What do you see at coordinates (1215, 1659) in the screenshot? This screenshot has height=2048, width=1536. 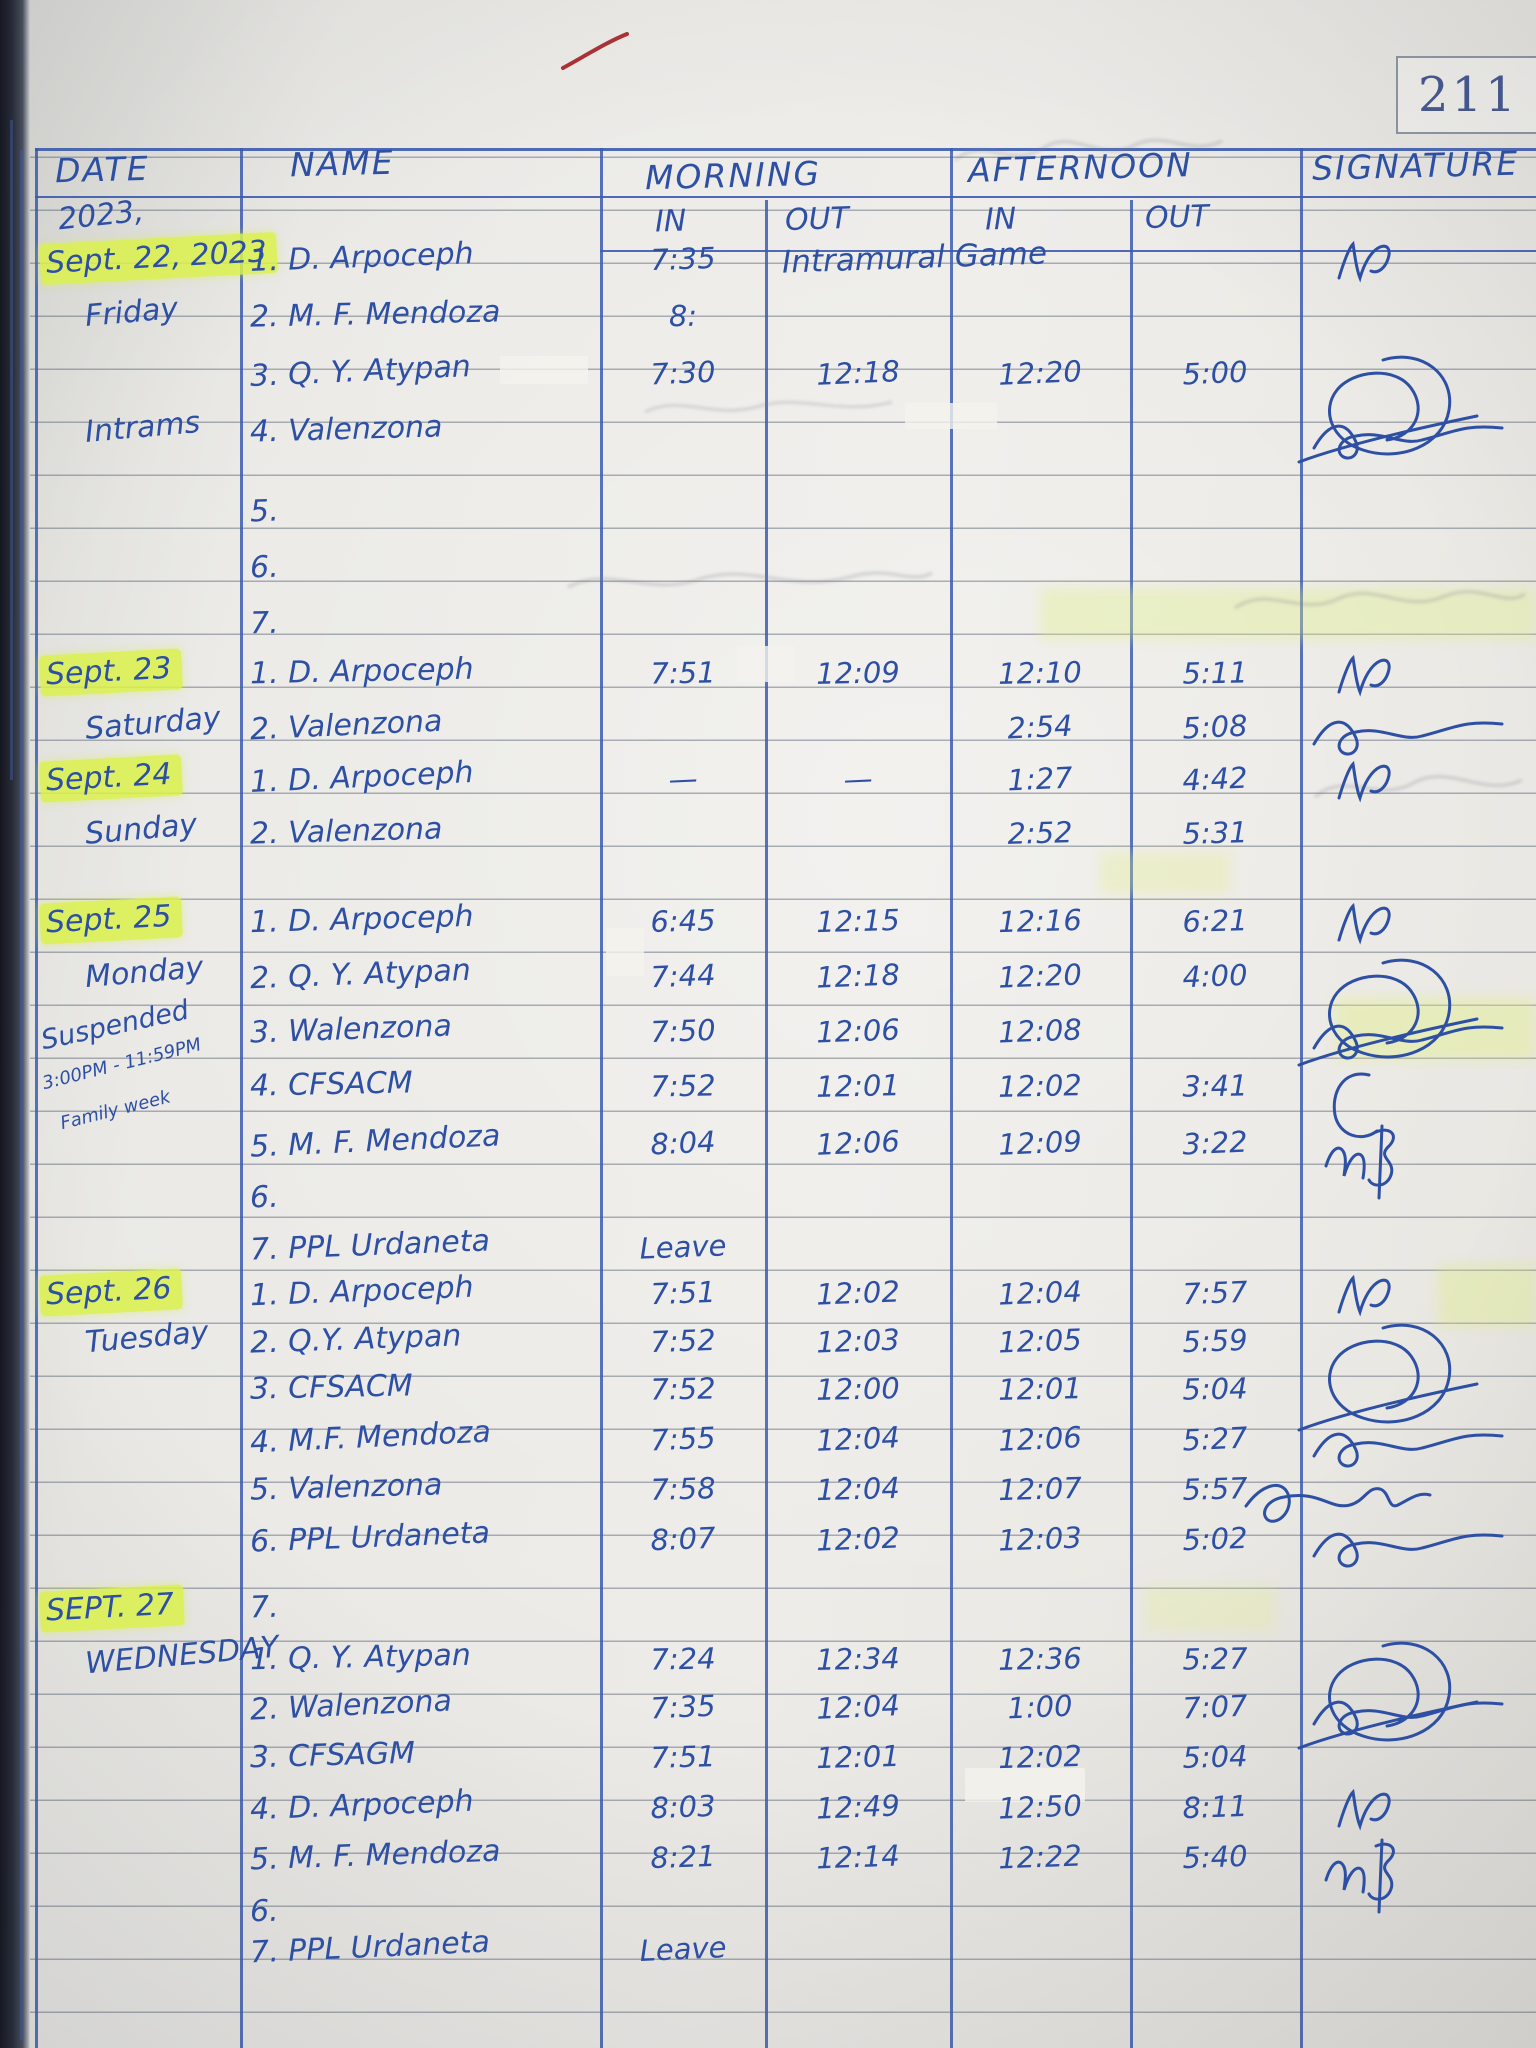 I see `cell-afternoon-out: 5:27` at bounding box center [1215, 1659].